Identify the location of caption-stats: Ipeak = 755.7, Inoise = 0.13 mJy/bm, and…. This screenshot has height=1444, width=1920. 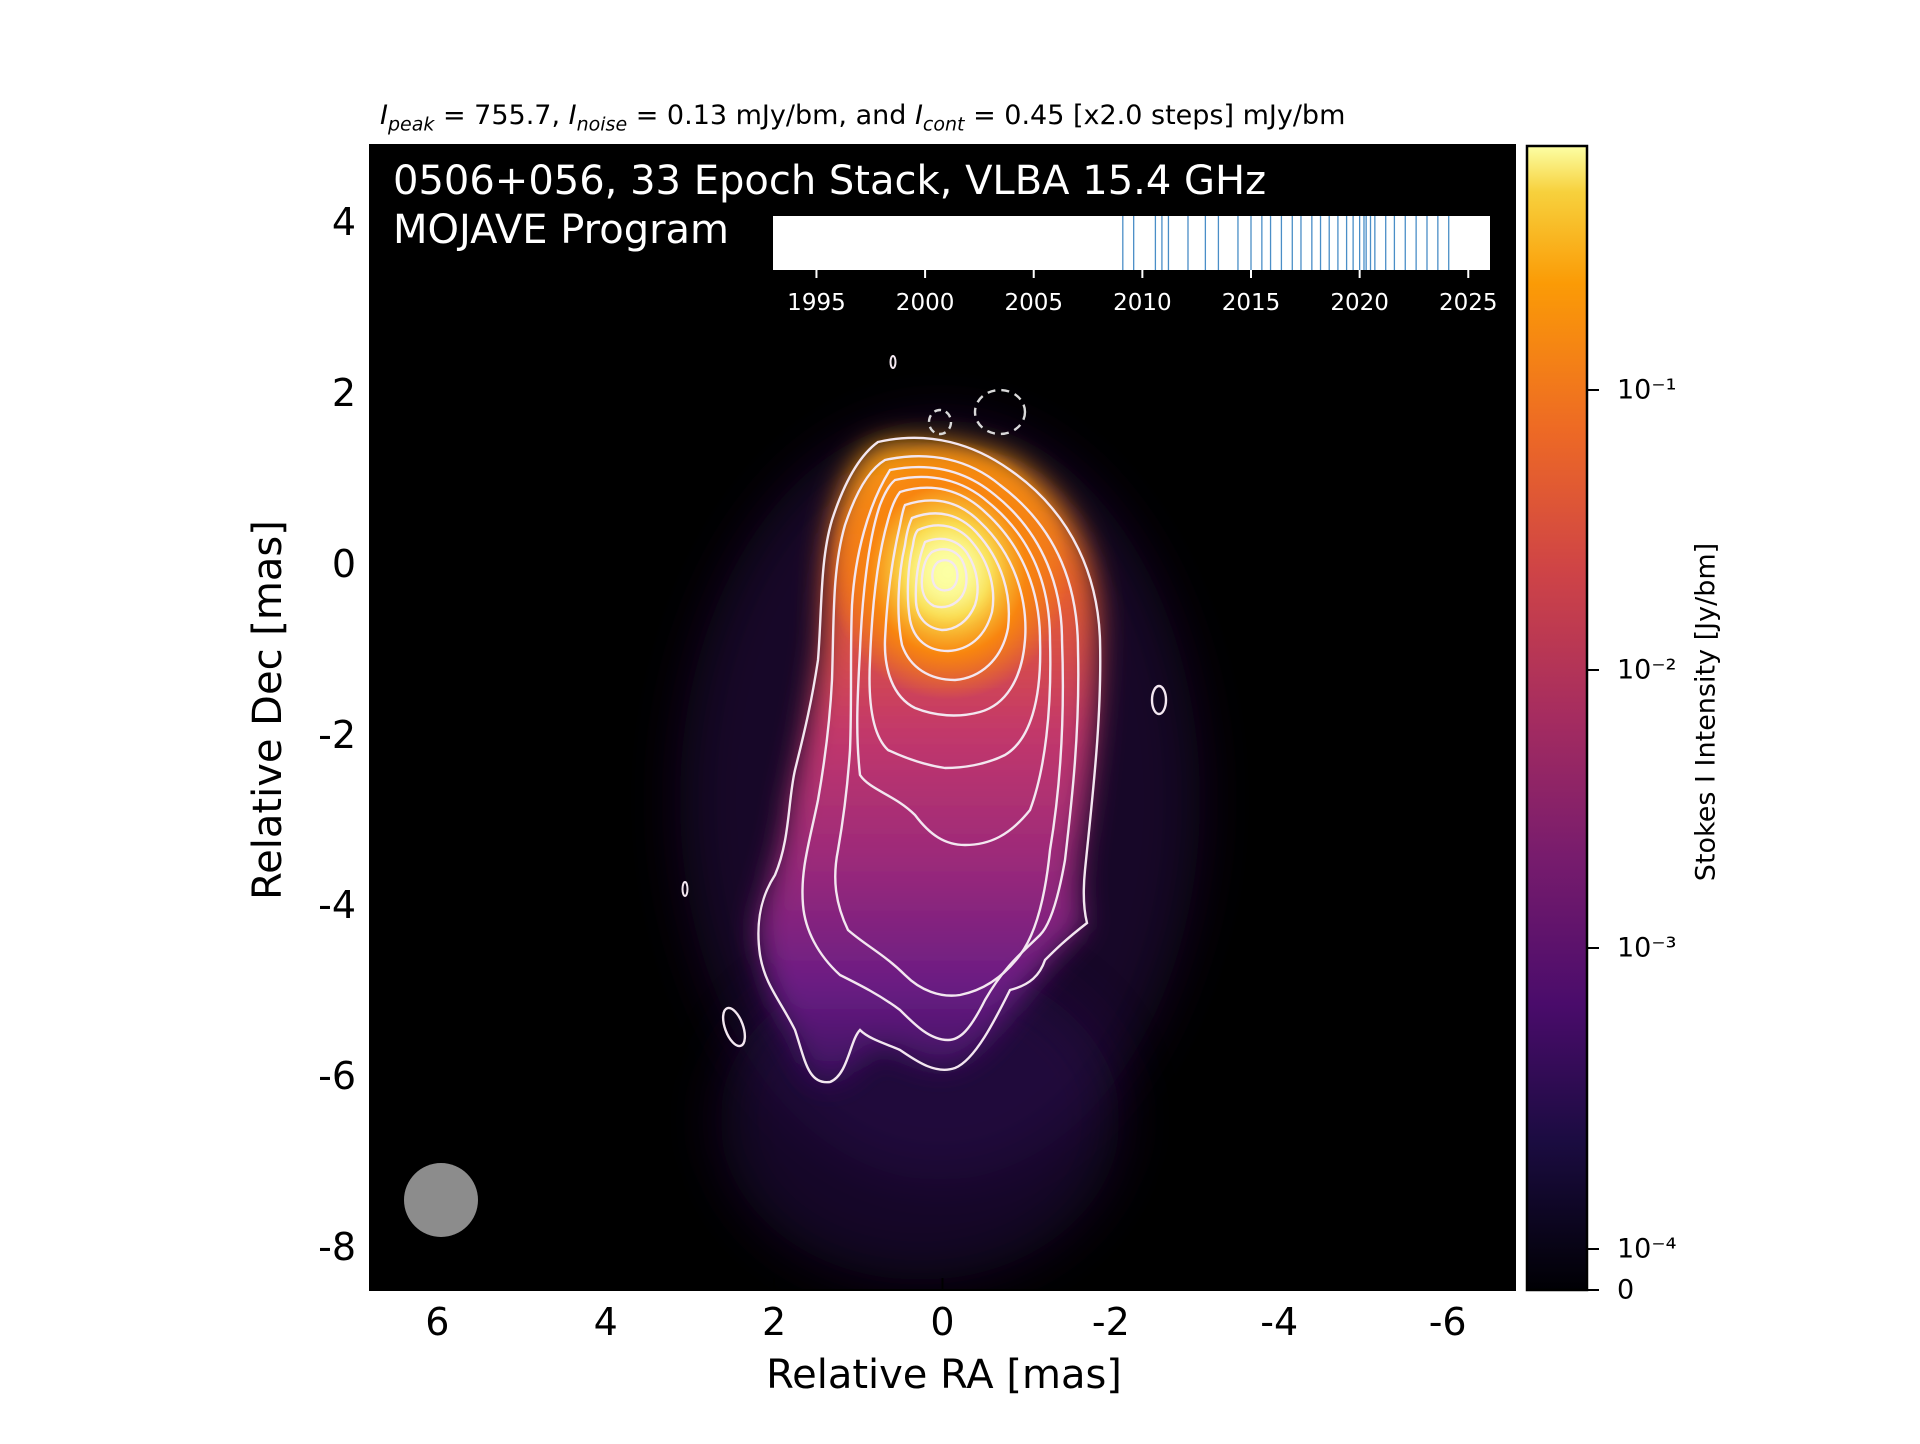
(863, 118).